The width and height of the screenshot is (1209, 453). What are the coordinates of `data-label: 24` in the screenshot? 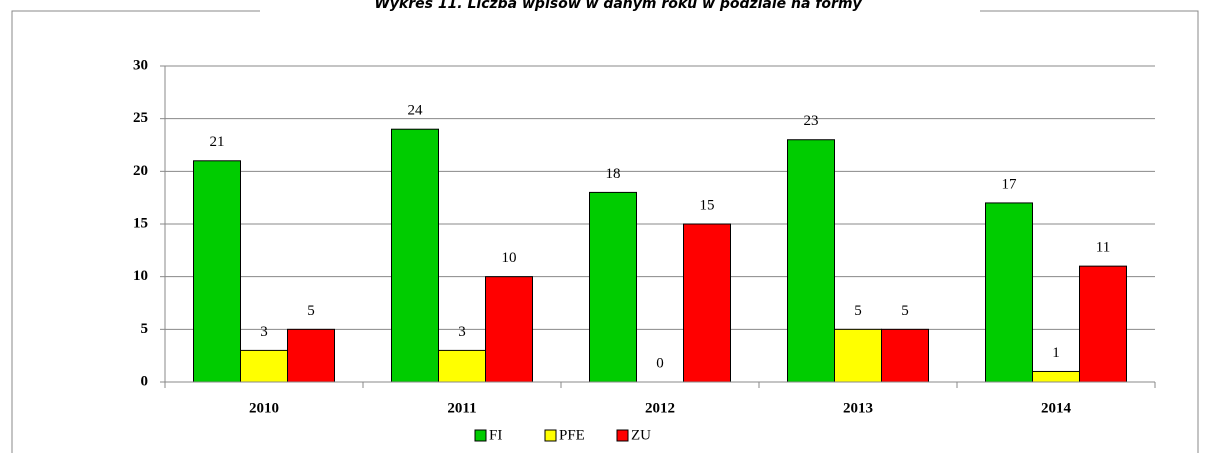 It's located at (416, 111).